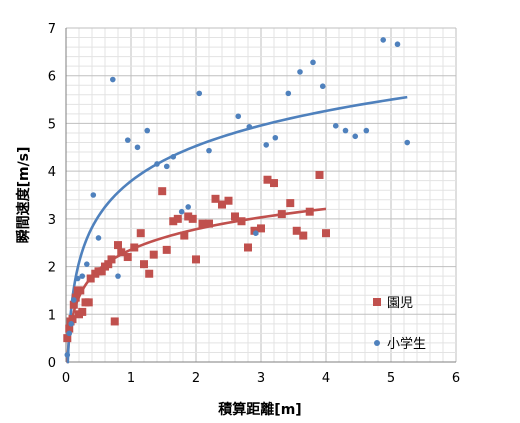  Describe the element at coordinates (52, 29) in the screenshot. I see `y-tick-label: 7` at that location.